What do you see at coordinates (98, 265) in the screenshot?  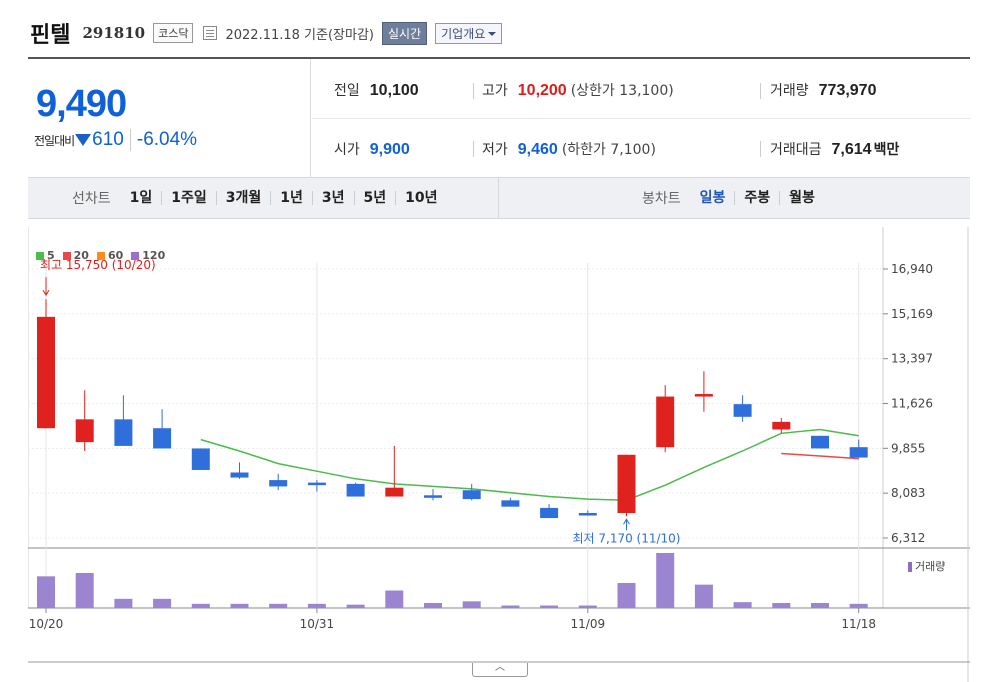 I see `high-annotation: 최고 15,750 (10/20)` at bounding box center [98, 265].